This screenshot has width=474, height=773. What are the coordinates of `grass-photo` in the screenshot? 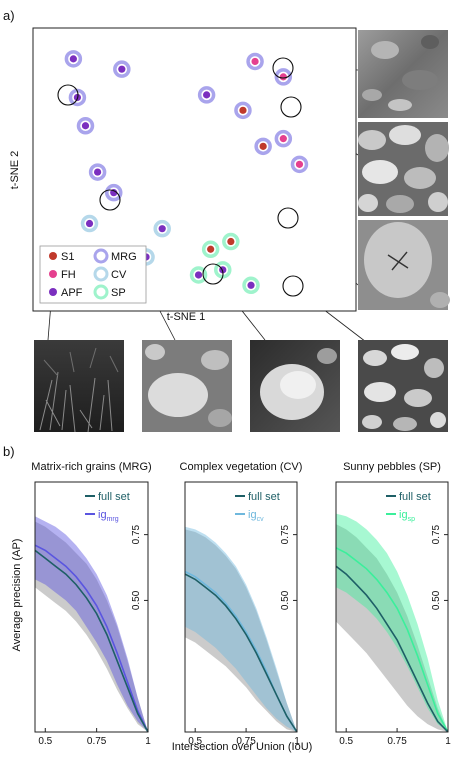 It's located at (79, 386).